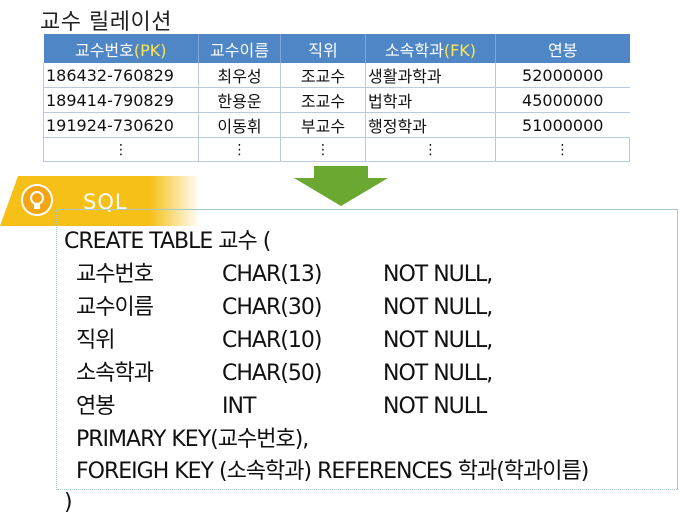 The height and width of the screenshot is (523, 680). I want to click on cell-name: 최우성, so click(239, 75).